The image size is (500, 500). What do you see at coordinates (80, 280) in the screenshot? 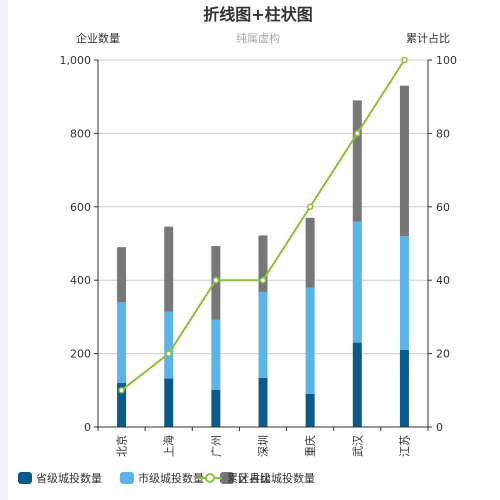
I see `left-axis-tick-label: 400` at bounding box center [80, 280].